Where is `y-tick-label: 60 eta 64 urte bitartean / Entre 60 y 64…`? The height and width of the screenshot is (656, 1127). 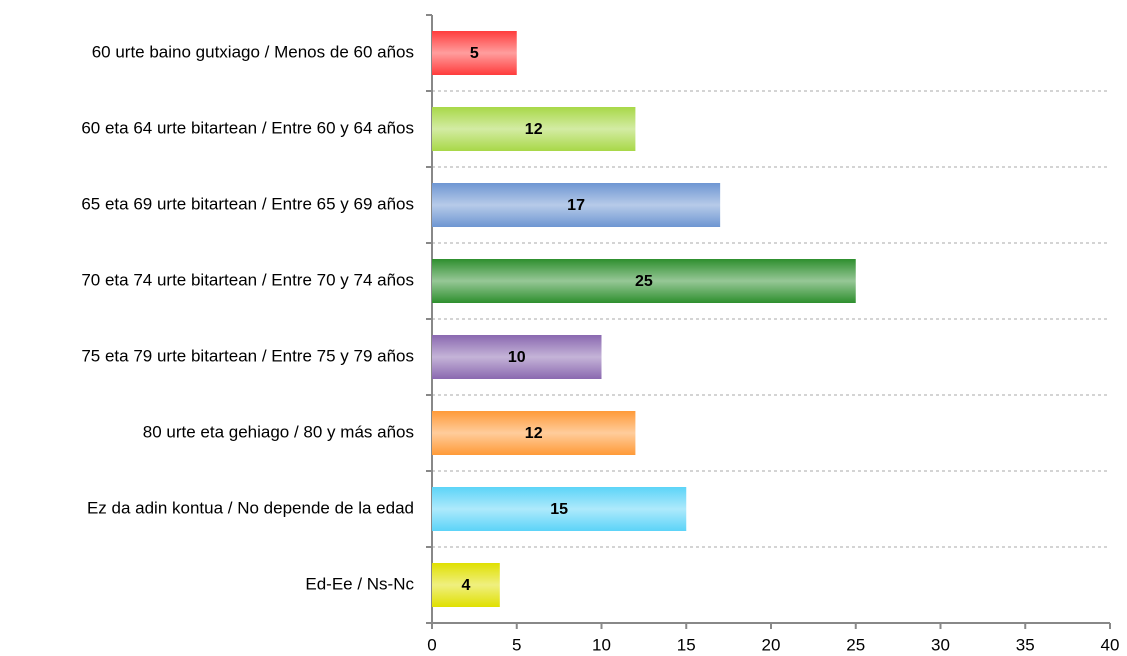
y-tick-label: 60 eta 64 urte bitartean / Entre 60 y 64… is located at coordinates (247, 127).